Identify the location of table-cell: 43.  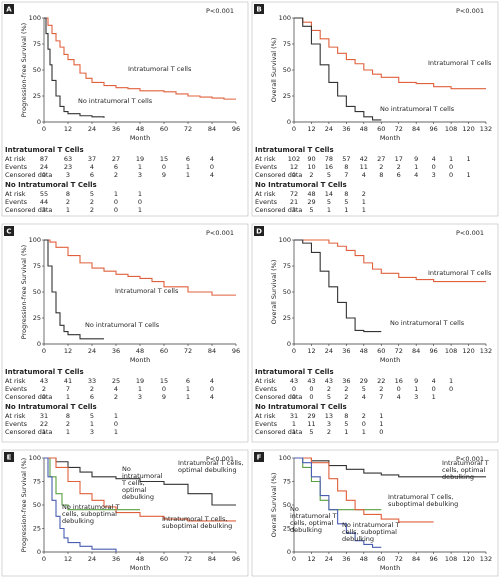
(294, 381).